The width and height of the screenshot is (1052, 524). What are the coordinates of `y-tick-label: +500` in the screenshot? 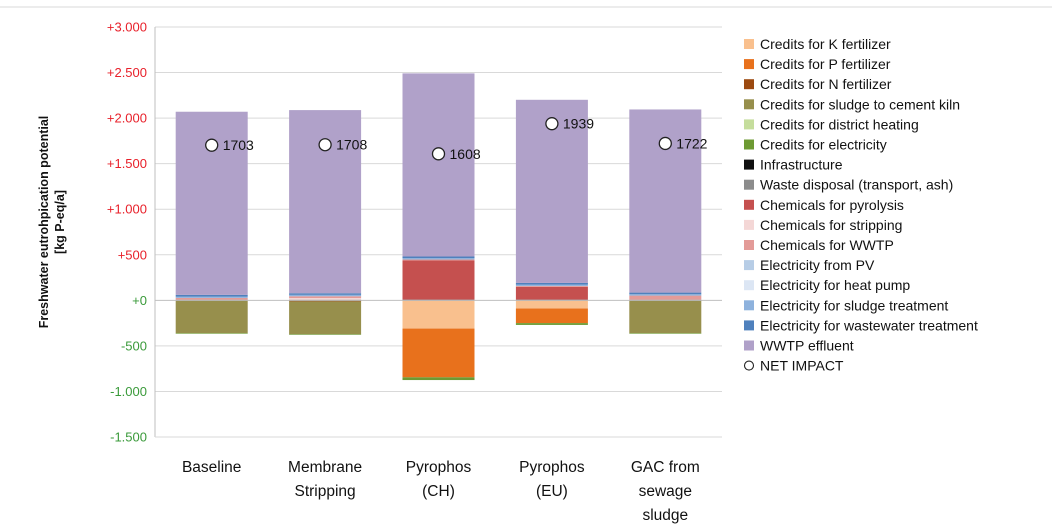 It's located at (132, 254).